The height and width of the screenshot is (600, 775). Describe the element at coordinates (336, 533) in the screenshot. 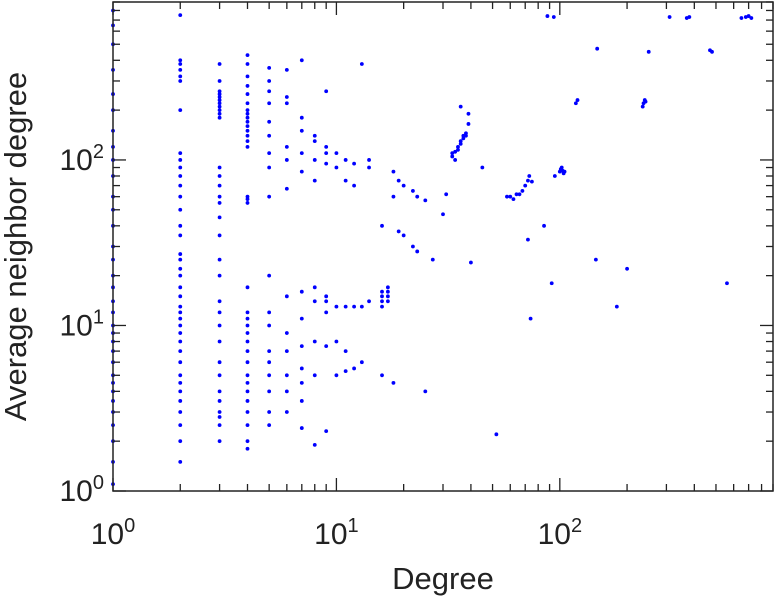

I see `x-tick-label: 101` at that location.